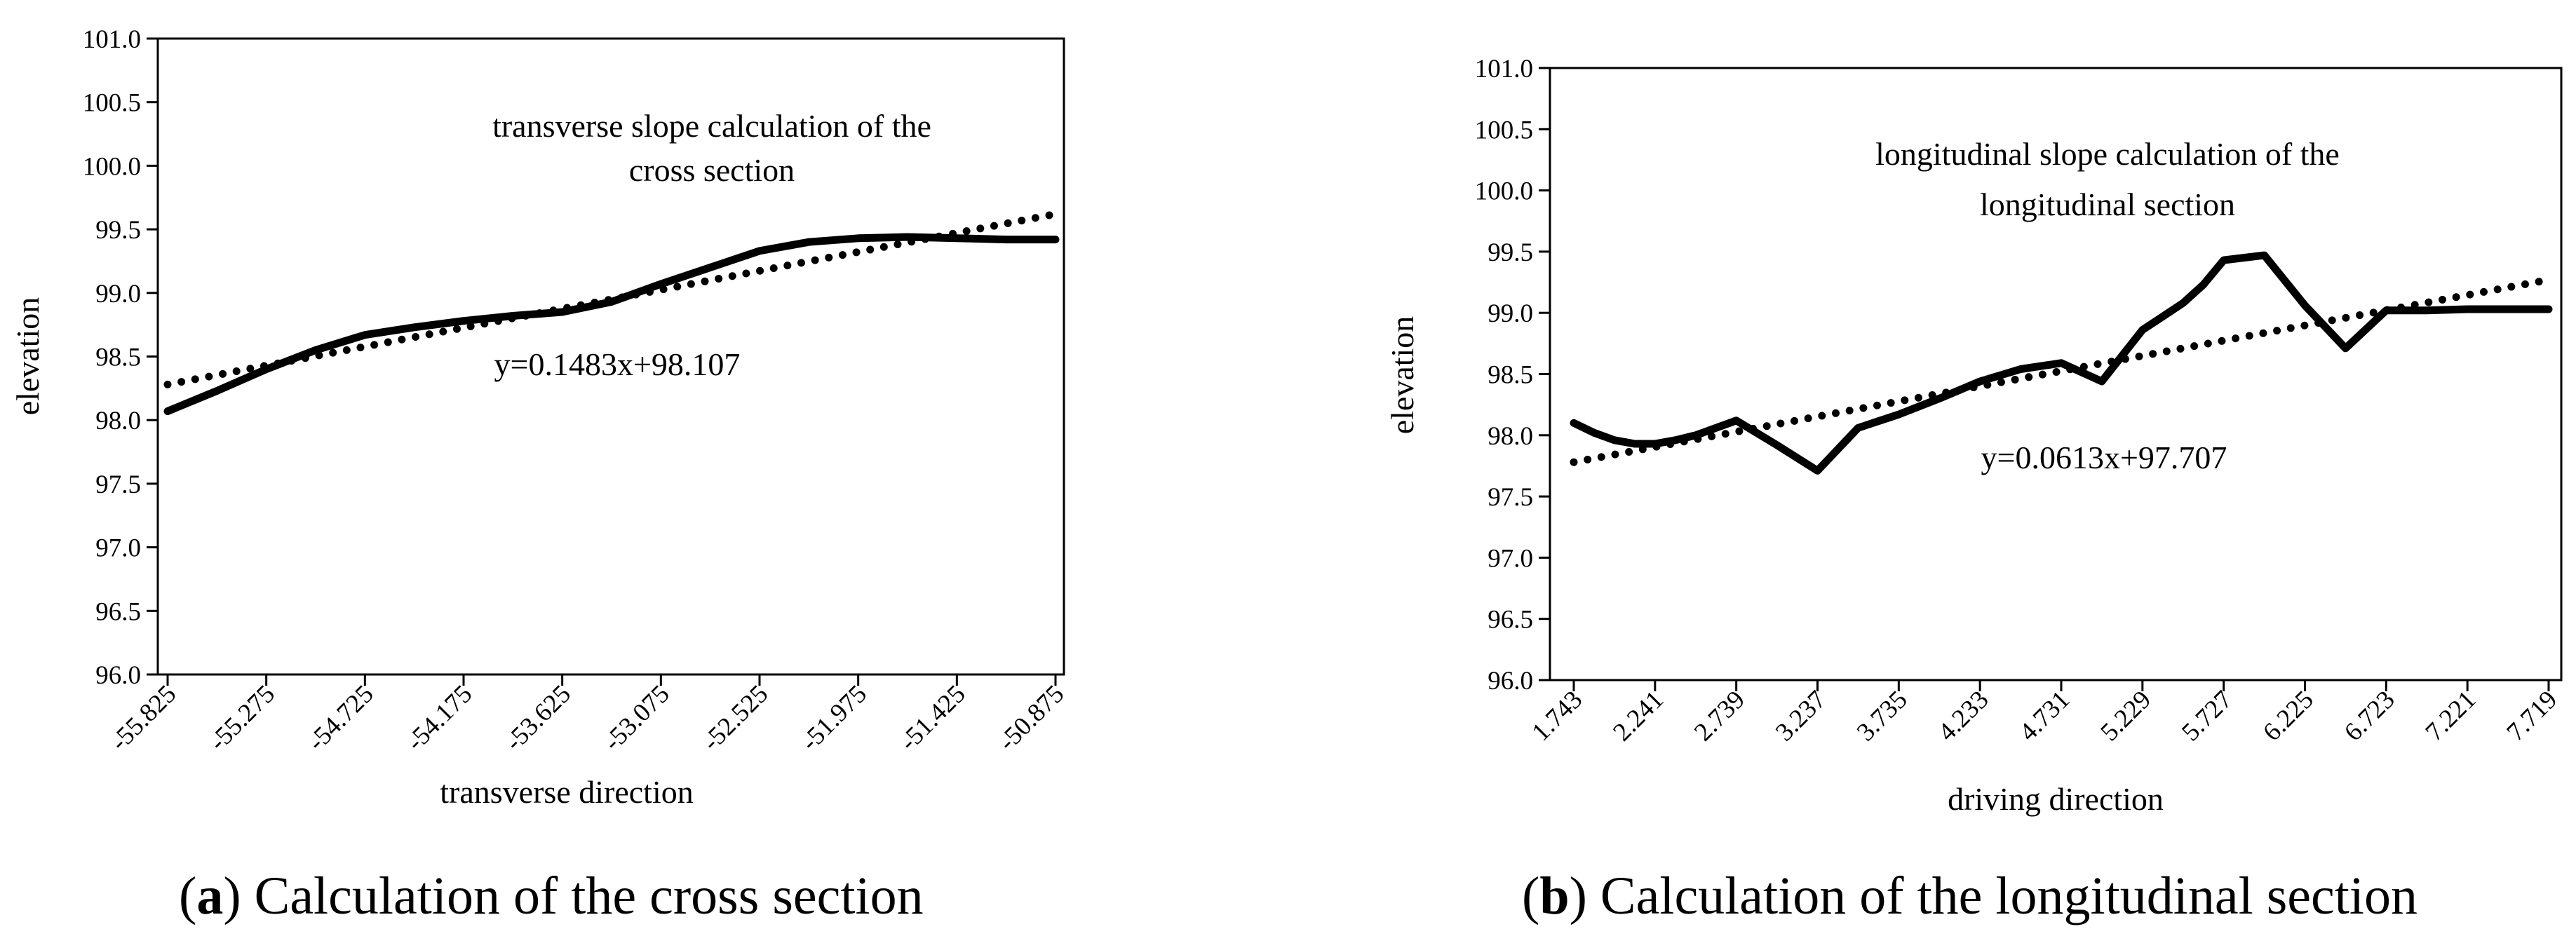  Describe the element at coordinates (2107, 154) in the screenshot. I see `annotation-text: longitudinal slope calculation of the` at that location.